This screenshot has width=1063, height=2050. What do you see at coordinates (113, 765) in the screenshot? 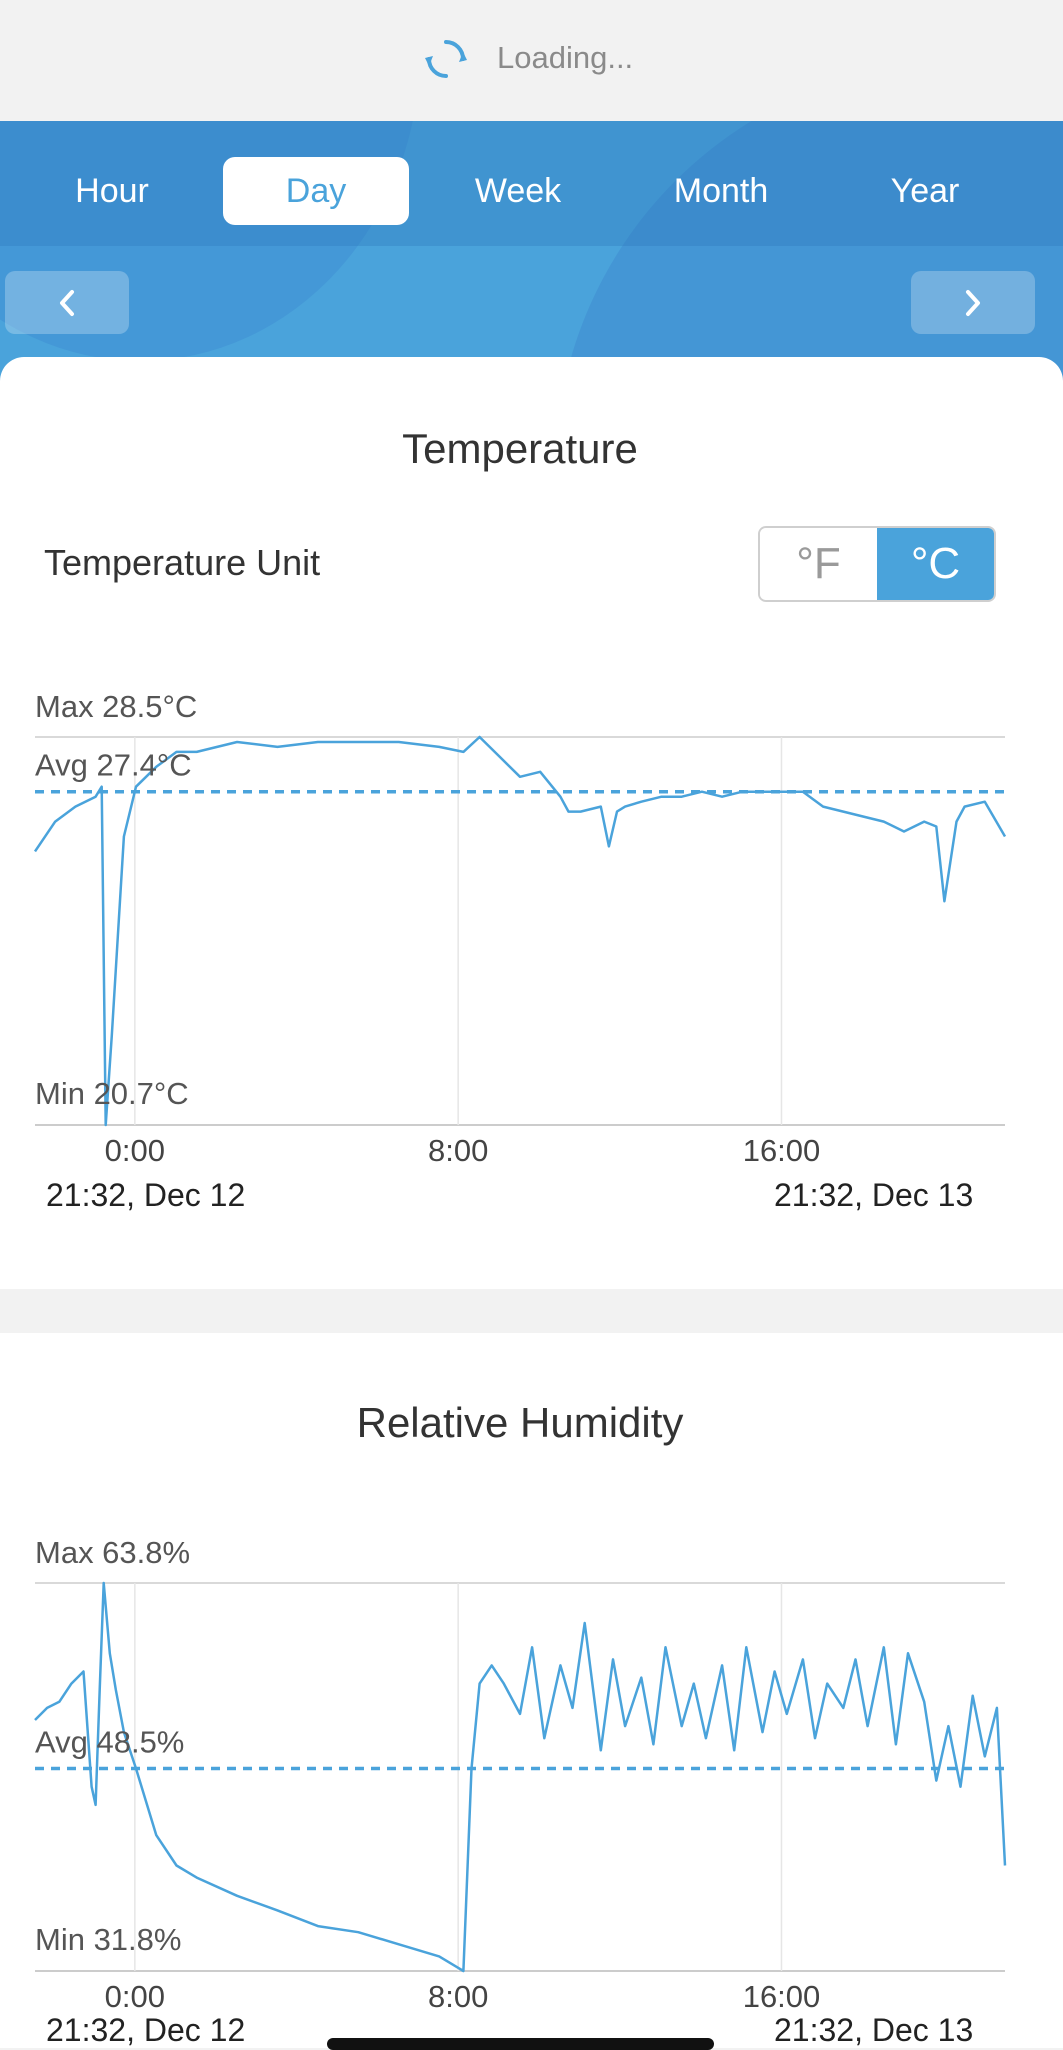
I see `avg-label: Avg 27.4°C` at bounding box center [113, 765].